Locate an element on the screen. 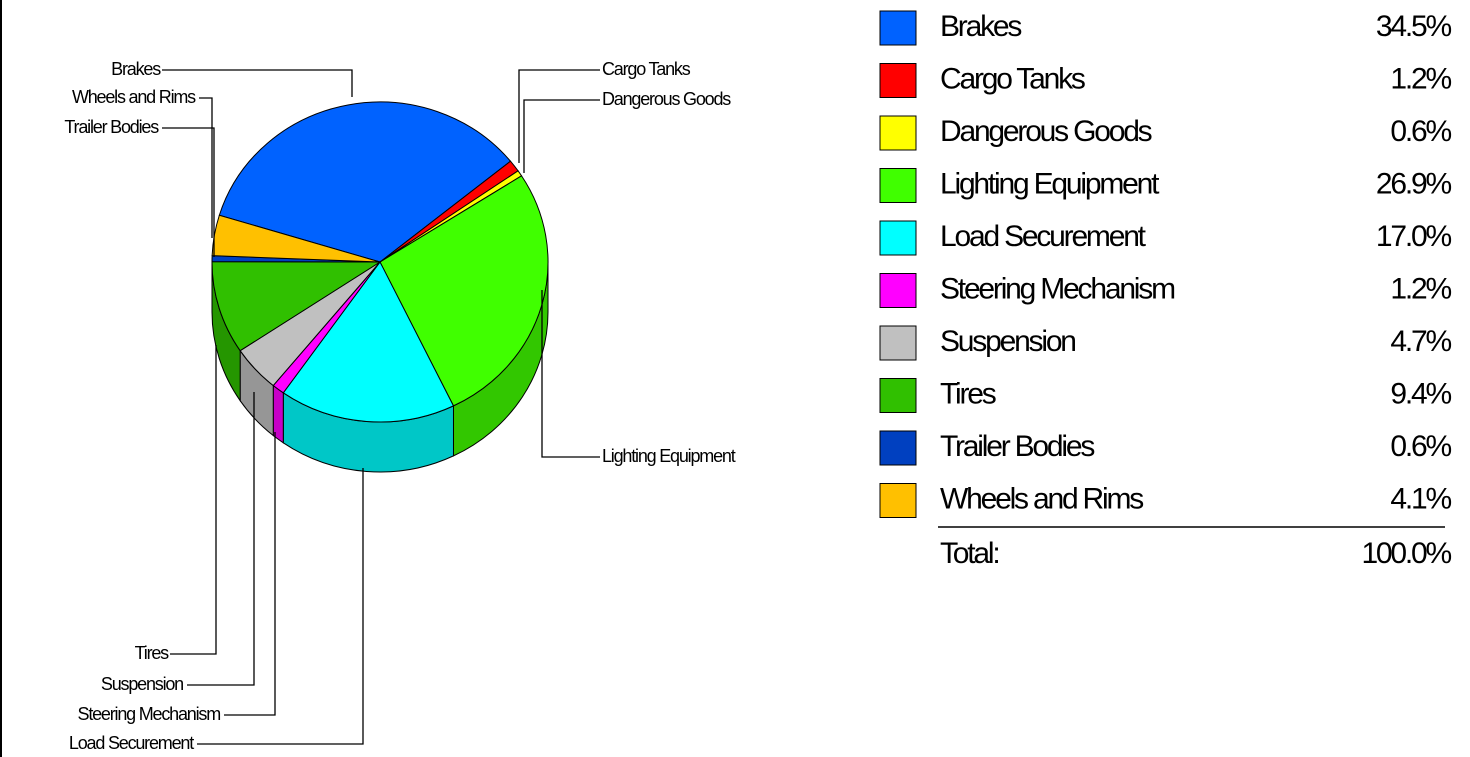  legend-label: Brakes is located at coordinates (980, 26).